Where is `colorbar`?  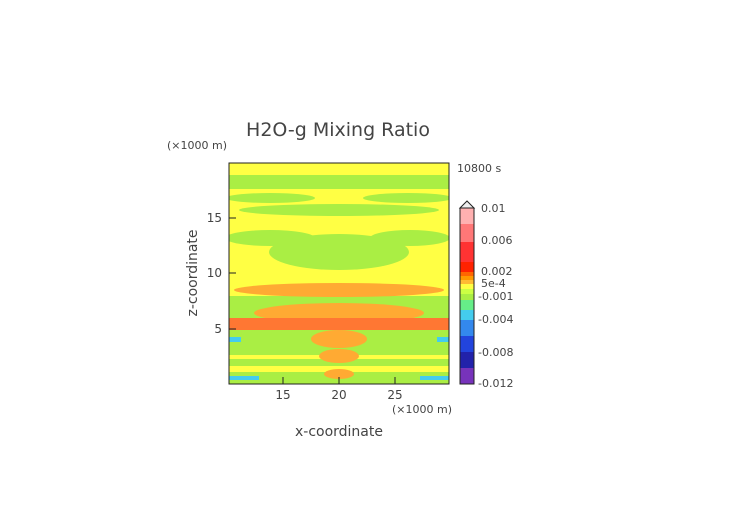
colorbar is located at coordinates (467, 292).